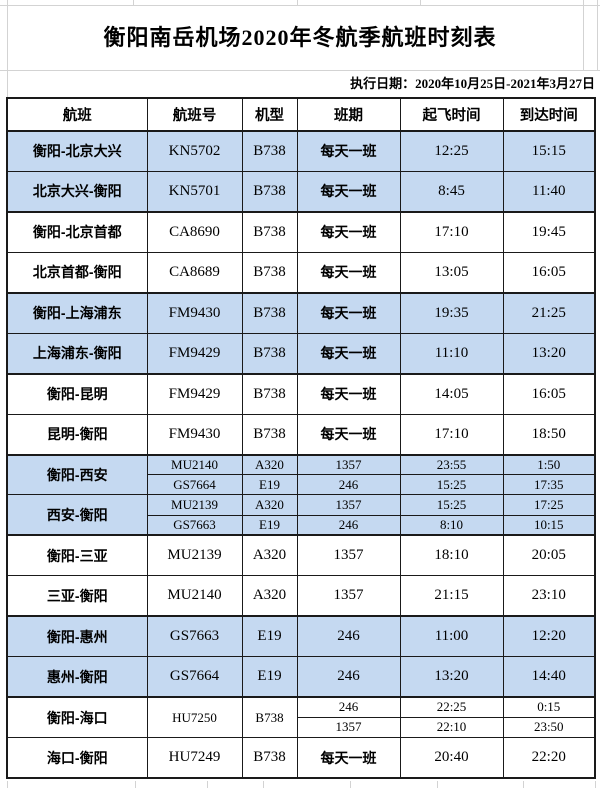 This screenshot has width=600, height=788. What do you see at coordinates (77, 636) in the screenshot?
I see `route-cell: 衡阳-惠州` at bounding box center [77, 636].